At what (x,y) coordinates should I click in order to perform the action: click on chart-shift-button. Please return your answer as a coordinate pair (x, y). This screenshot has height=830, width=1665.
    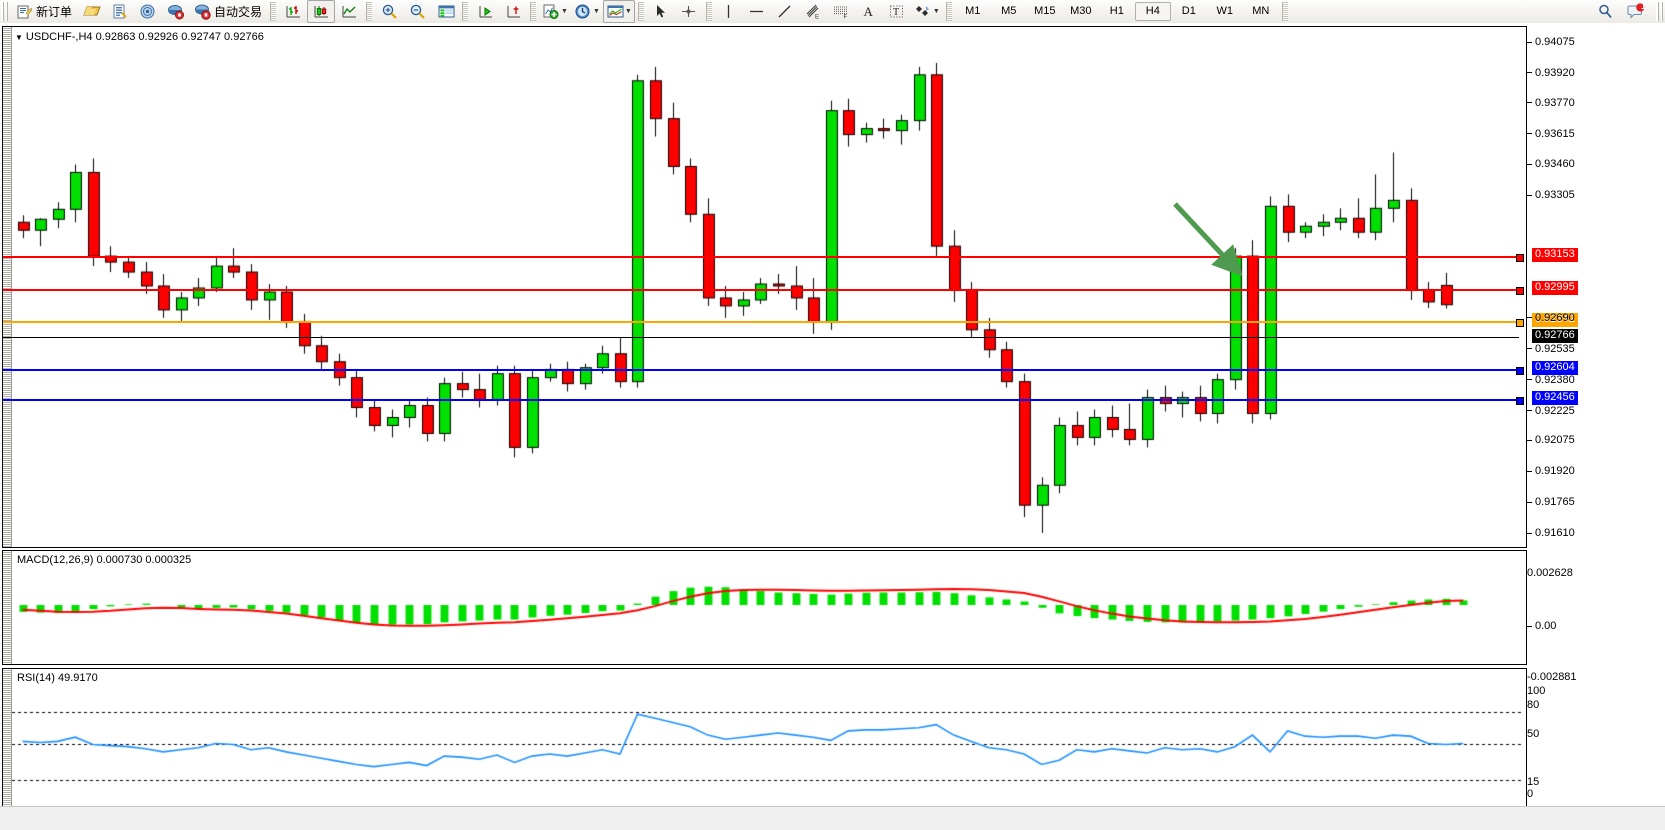
    Looking at the image, I should click on (513, 11).